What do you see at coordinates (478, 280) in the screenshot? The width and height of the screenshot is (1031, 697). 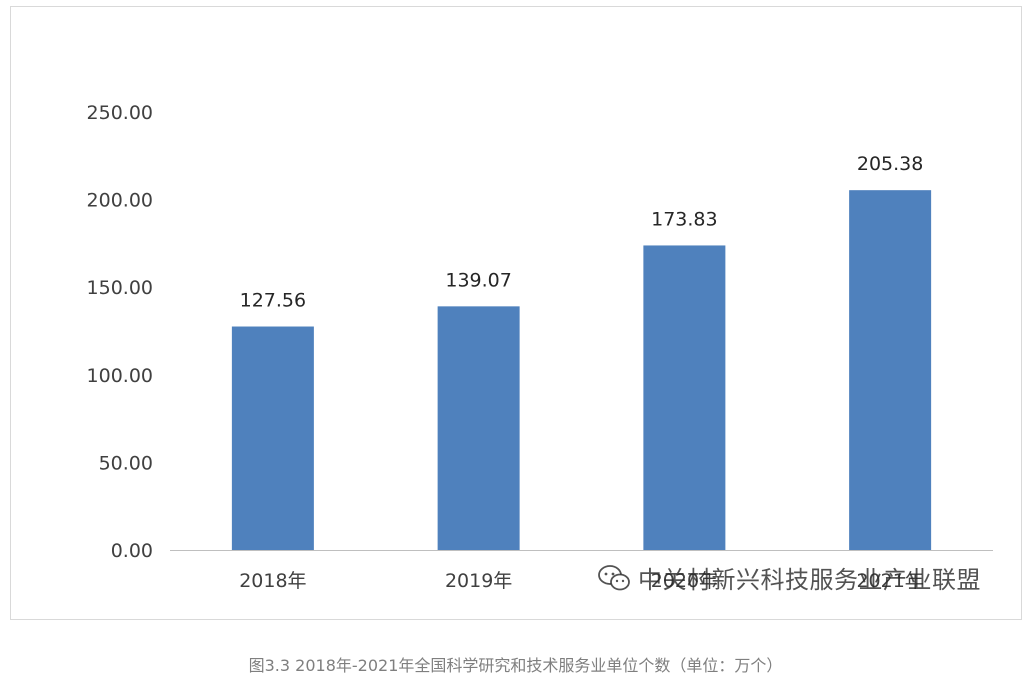 I see `bar-data-label: 139.07` at bounding box center [478, 280].